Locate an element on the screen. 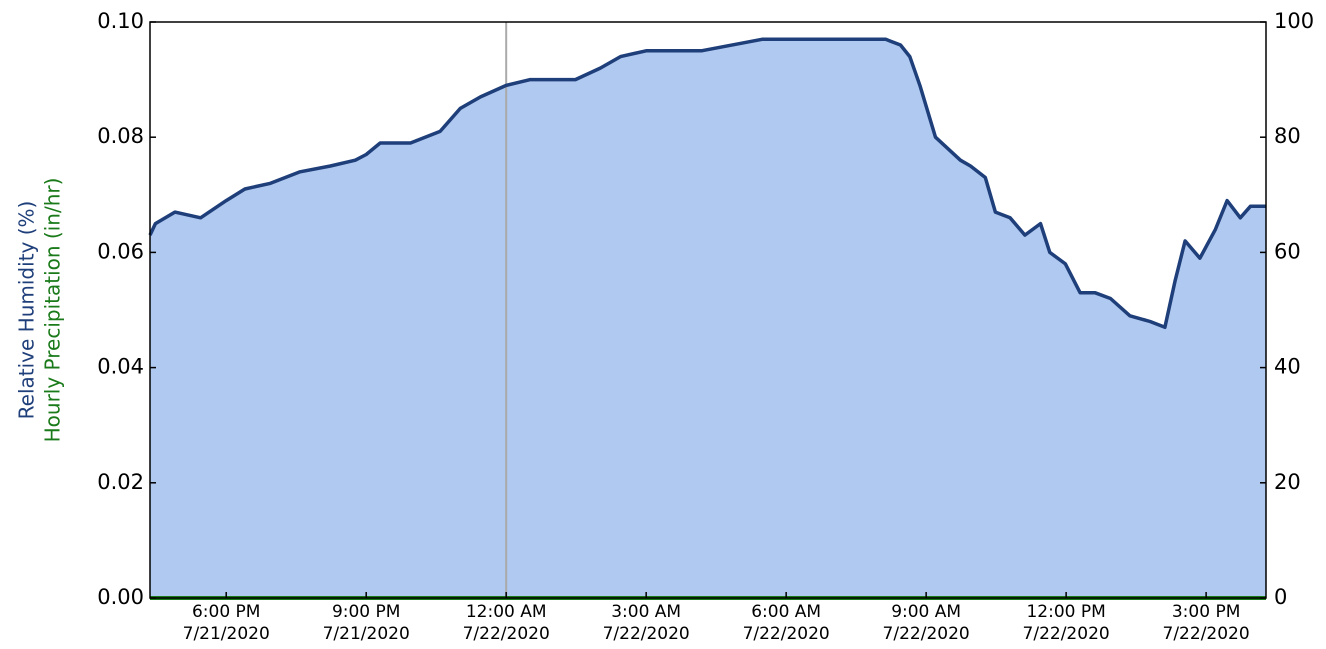 The width and height of the screenshot is (1326, 649). y2-tick-label: 20 is located at coordinates (1287, 482).